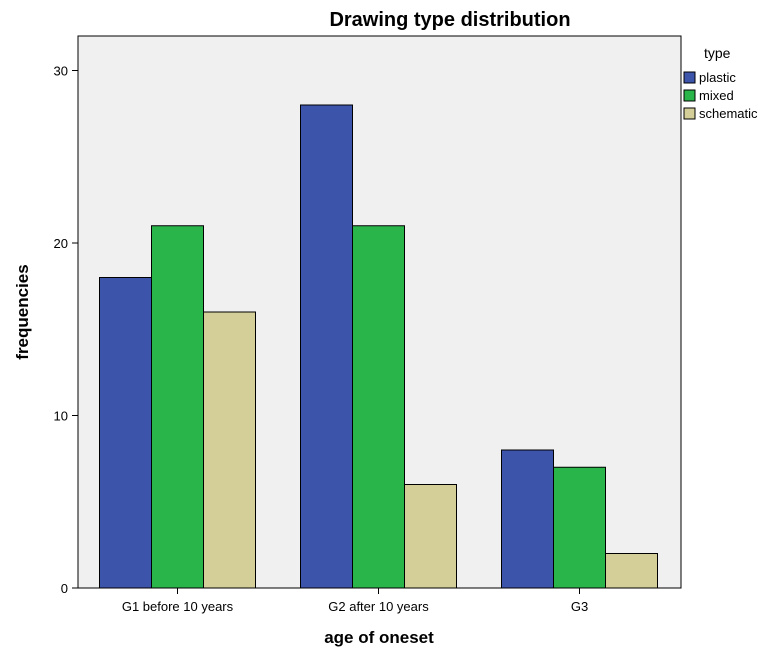  Describe the element at coordinates (22, 311) in the screenshot. I see `y-axis-title: frequencies` at that location.